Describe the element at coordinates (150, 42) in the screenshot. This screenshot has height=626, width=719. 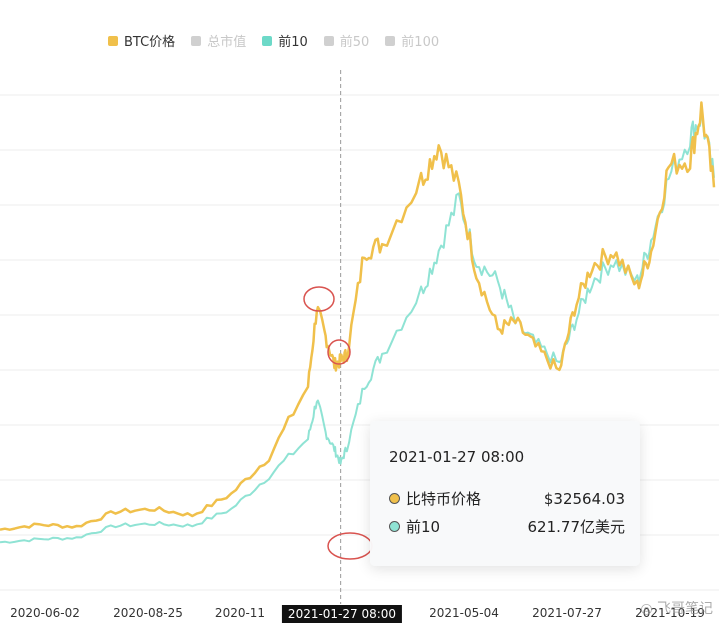
I see `legend-label: BTC价格` at that location.